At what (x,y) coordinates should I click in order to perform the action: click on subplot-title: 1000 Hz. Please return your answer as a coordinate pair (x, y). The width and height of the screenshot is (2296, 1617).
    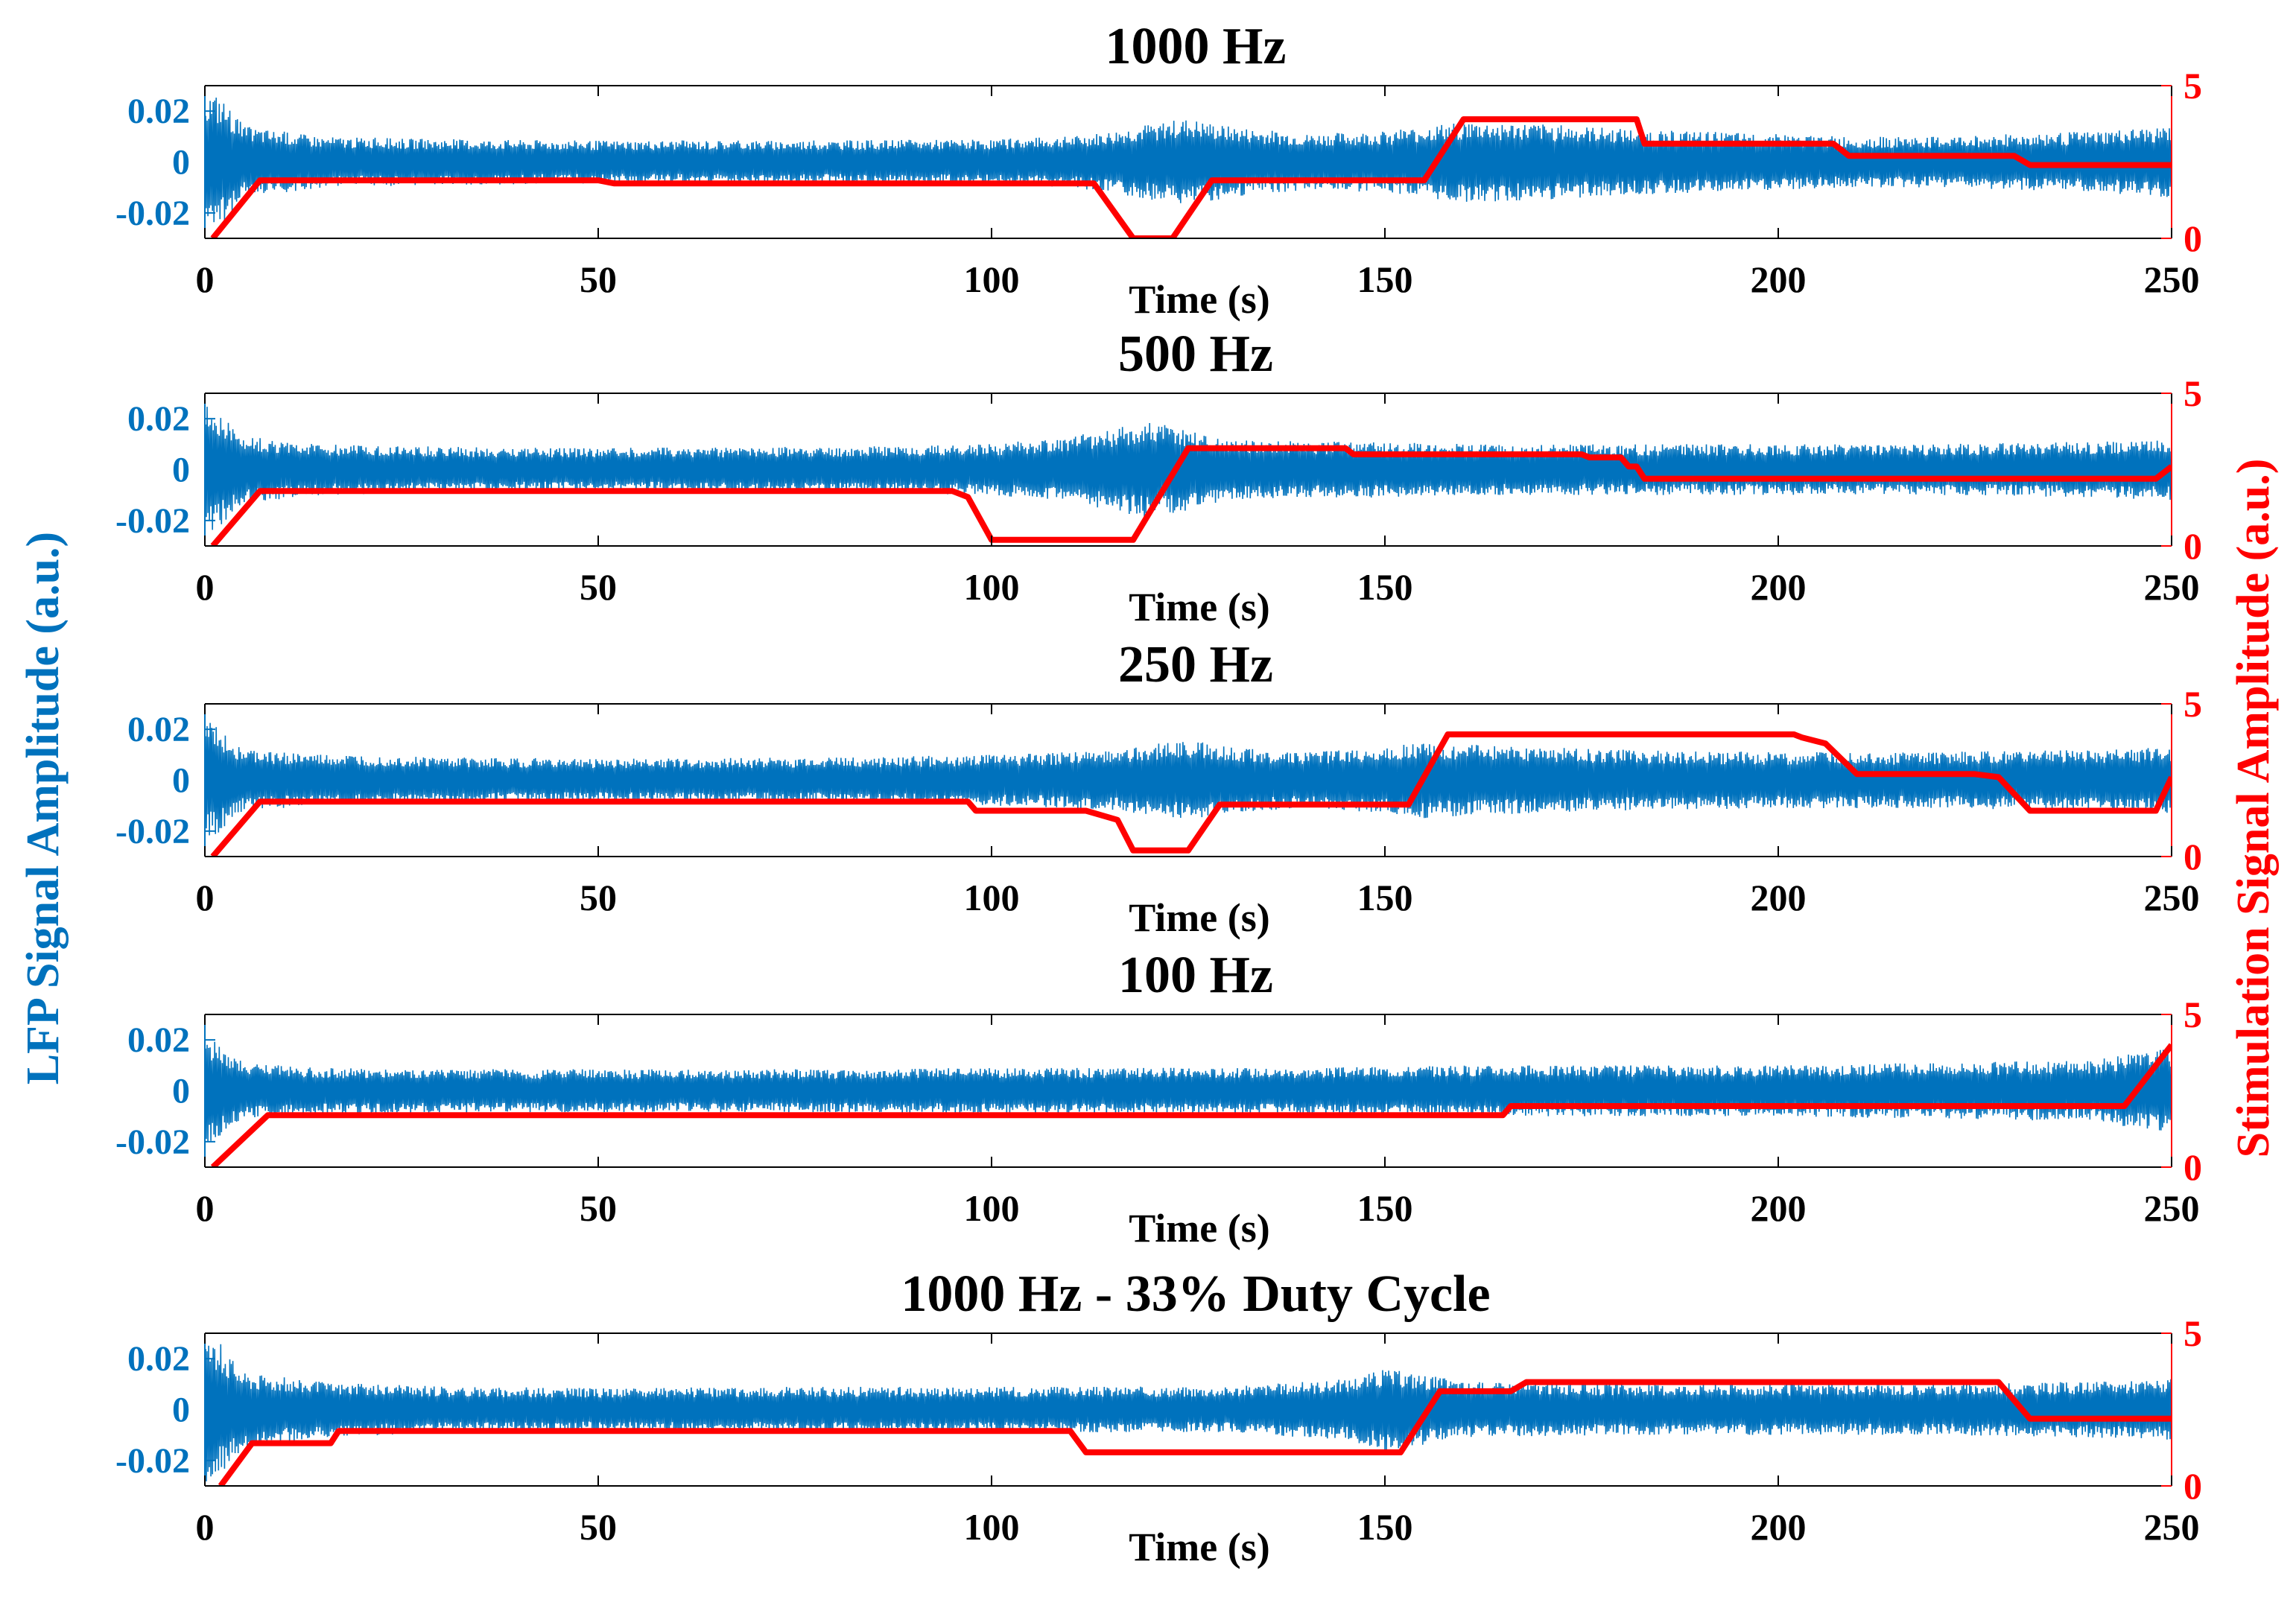
    Looking at the image, I should click on (1195, 46).